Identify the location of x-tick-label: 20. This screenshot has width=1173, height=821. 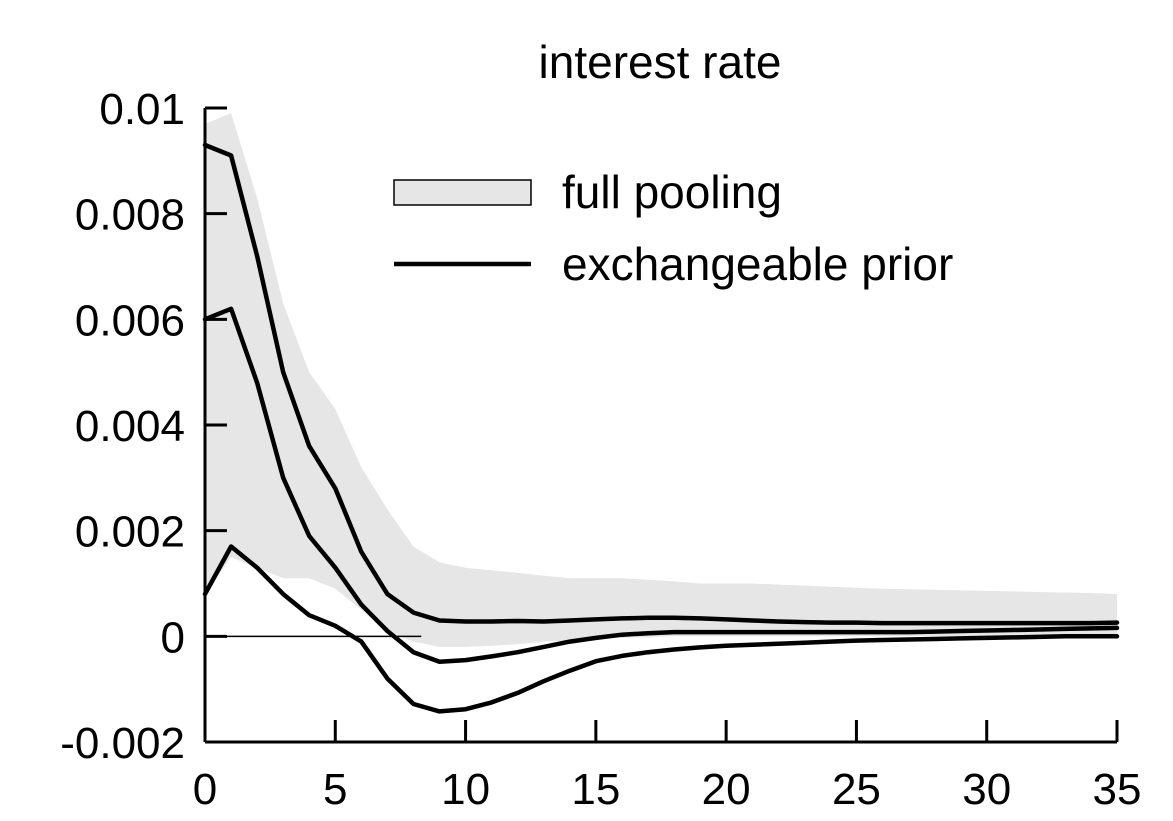
(726, 789).